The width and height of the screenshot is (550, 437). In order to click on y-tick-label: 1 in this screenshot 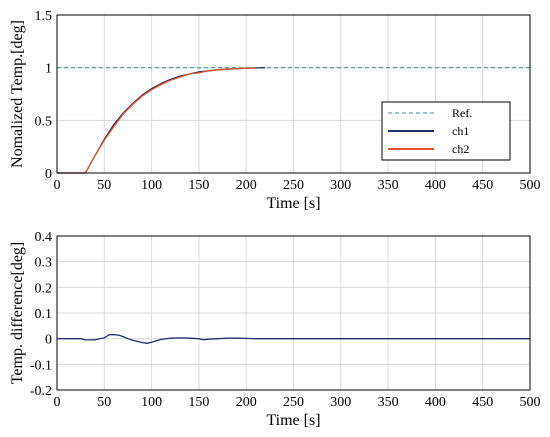, I will do `click(48, 69)`.